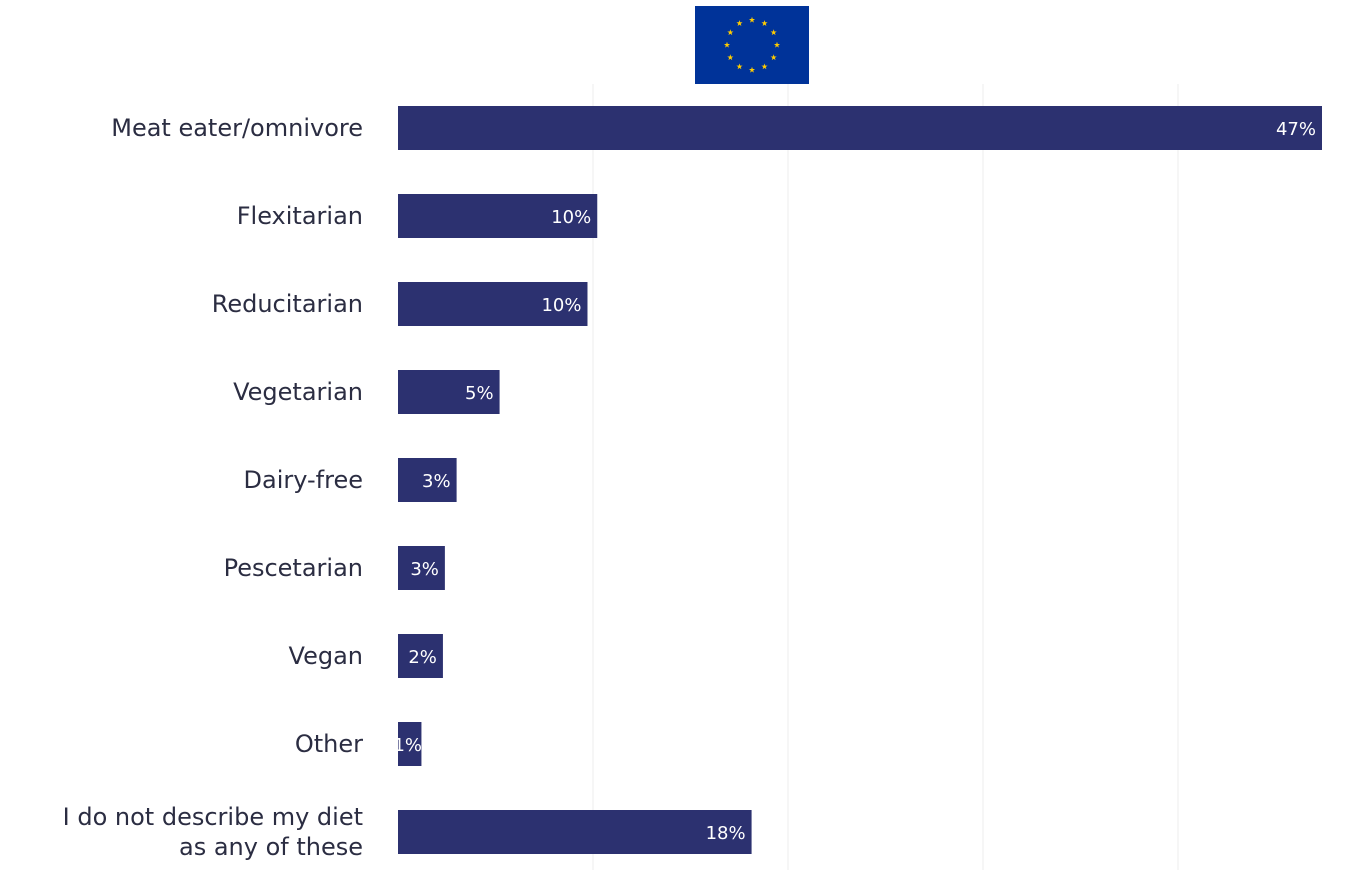  I want to click on category-label: Vegan, so click(326, 656).